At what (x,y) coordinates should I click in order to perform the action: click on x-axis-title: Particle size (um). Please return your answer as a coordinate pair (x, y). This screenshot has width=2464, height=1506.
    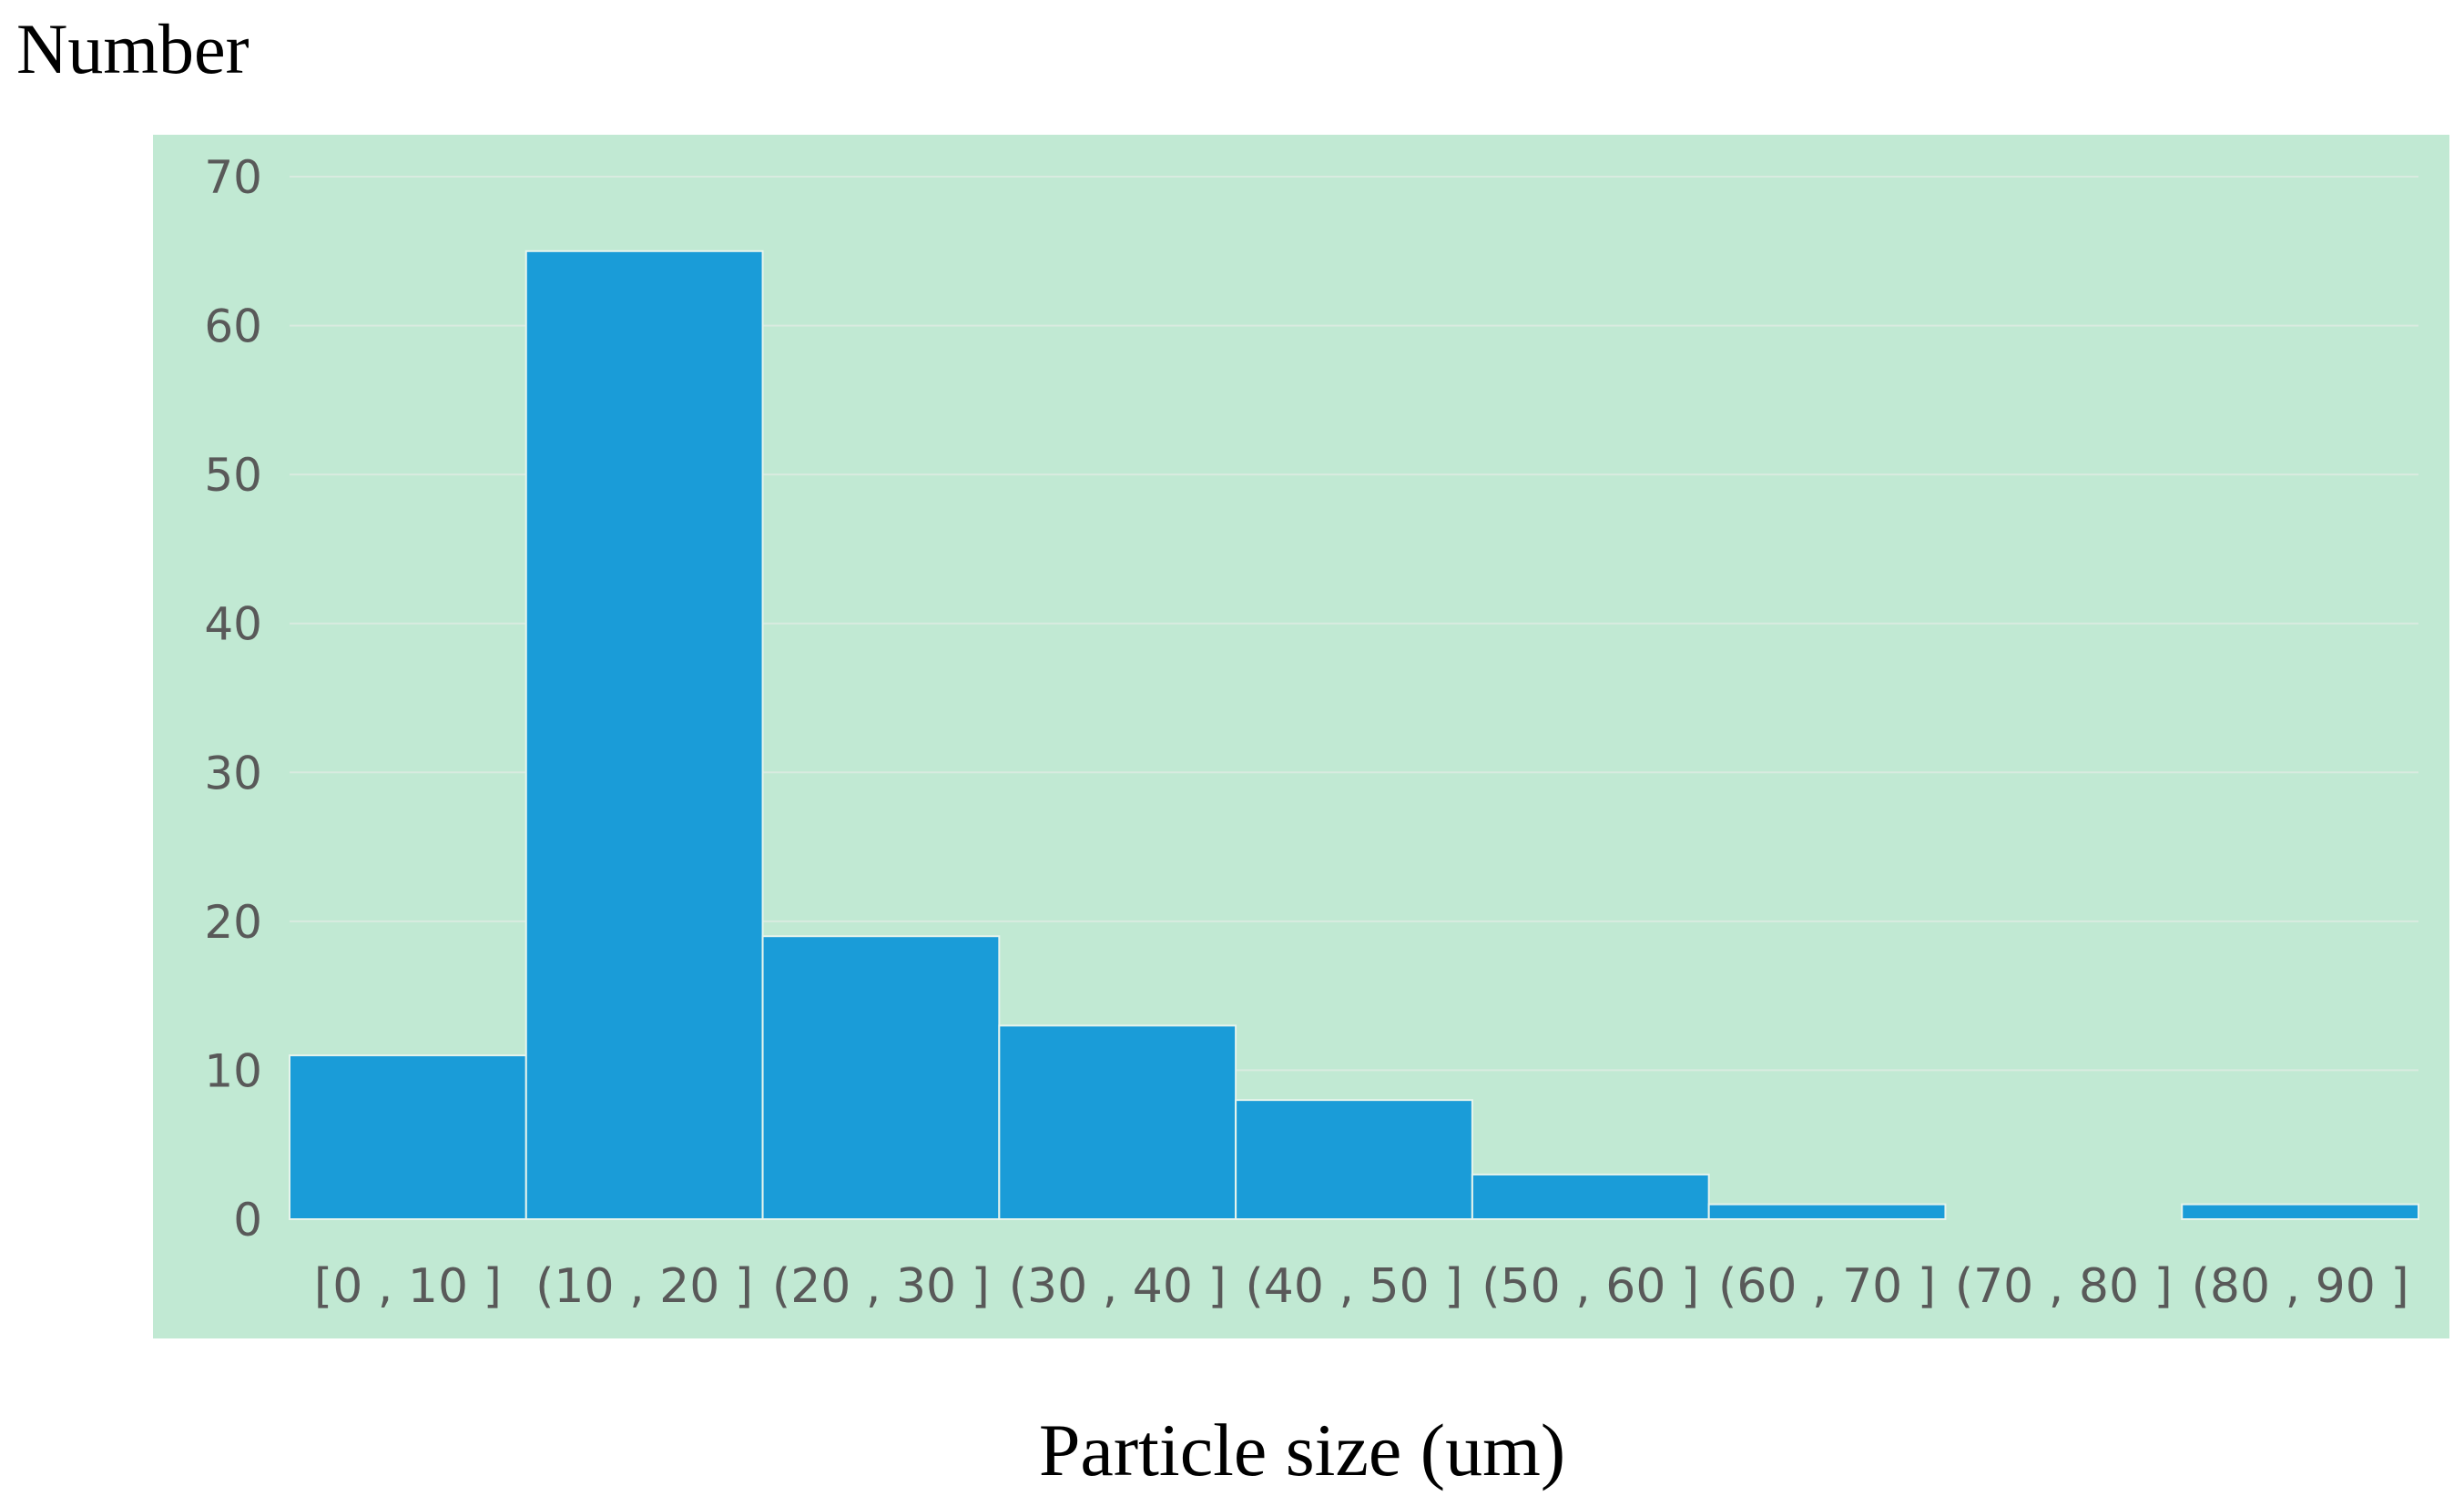
    Looking at the image, I should click on (1302, 1450).